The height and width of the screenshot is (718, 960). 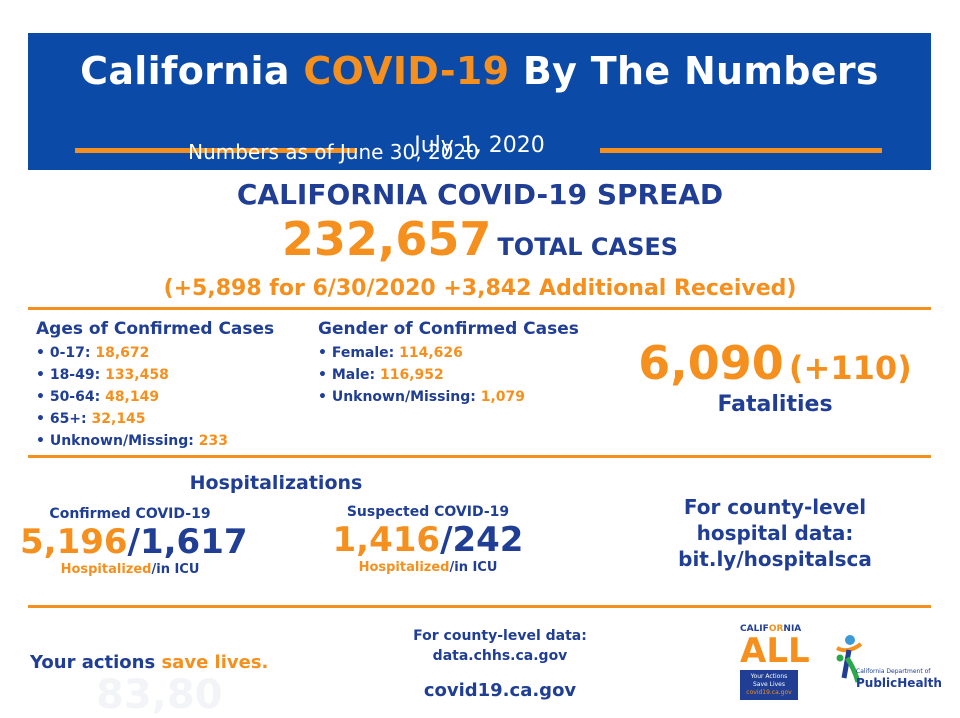 I want to click on fatalities-count: 6,090, so click(x=711, y=363).